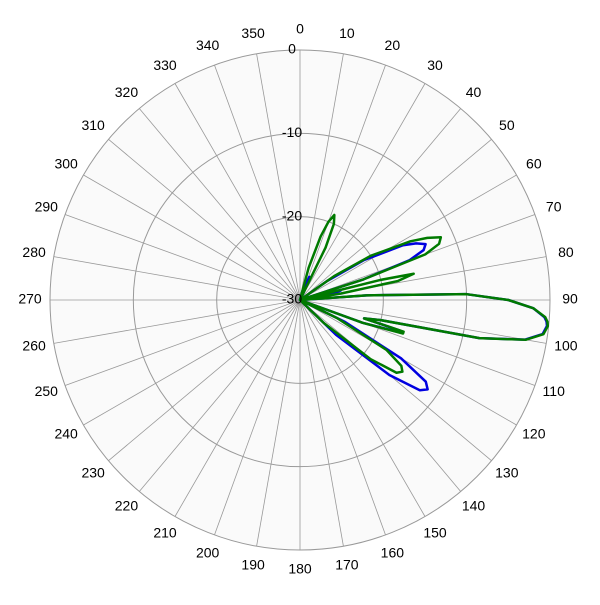 The height and width of the screenshot is (605, 600). I want to click on angle-tick-label: 220, so click(127, 506).